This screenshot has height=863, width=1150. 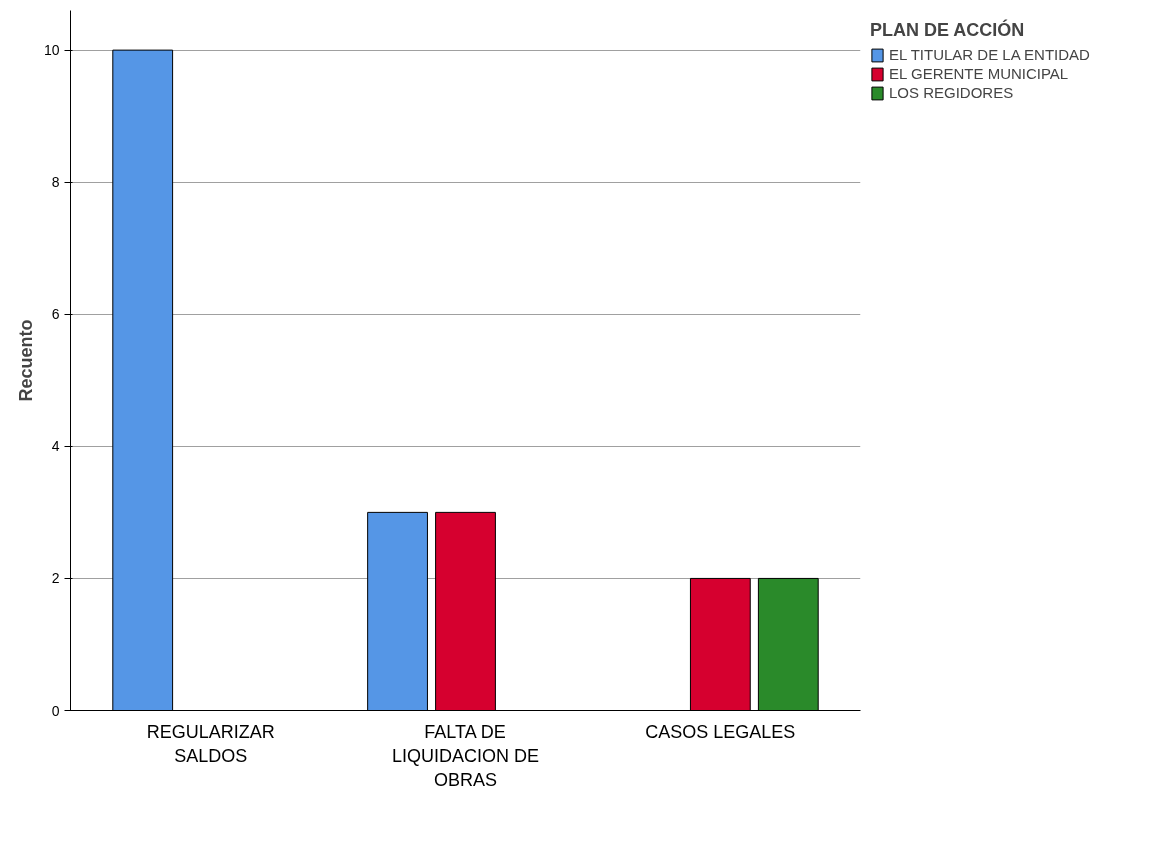 What do you see at coordinates (55, 446) in the screenshot?
I see `y-tick-label: 4` at bounding box center [55, 446].